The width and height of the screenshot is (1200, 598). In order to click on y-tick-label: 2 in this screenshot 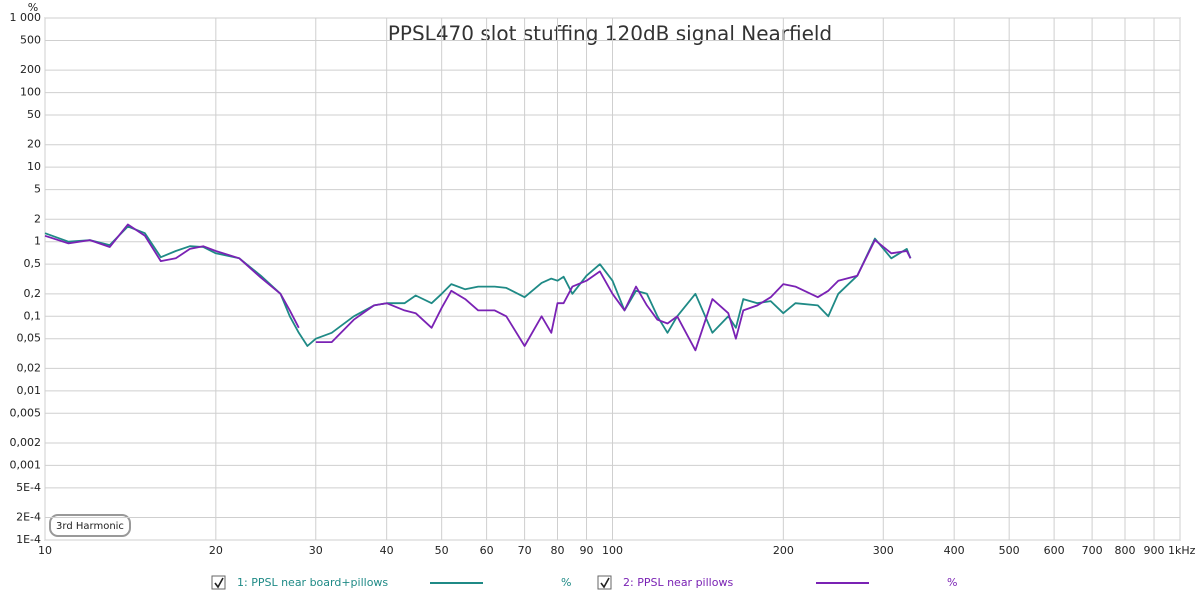, I will do `click(37, 218)`.